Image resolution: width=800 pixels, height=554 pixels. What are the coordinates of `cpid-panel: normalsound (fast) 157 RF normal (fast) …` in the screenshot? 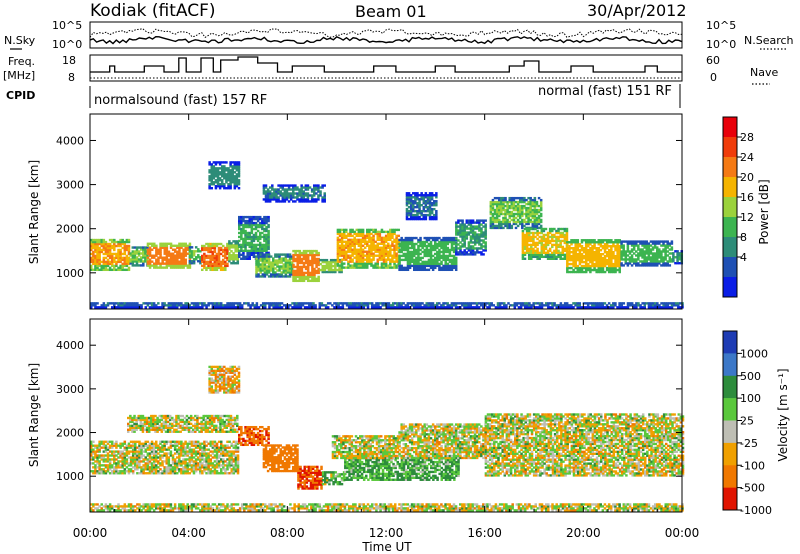 It's located at (385, 96).